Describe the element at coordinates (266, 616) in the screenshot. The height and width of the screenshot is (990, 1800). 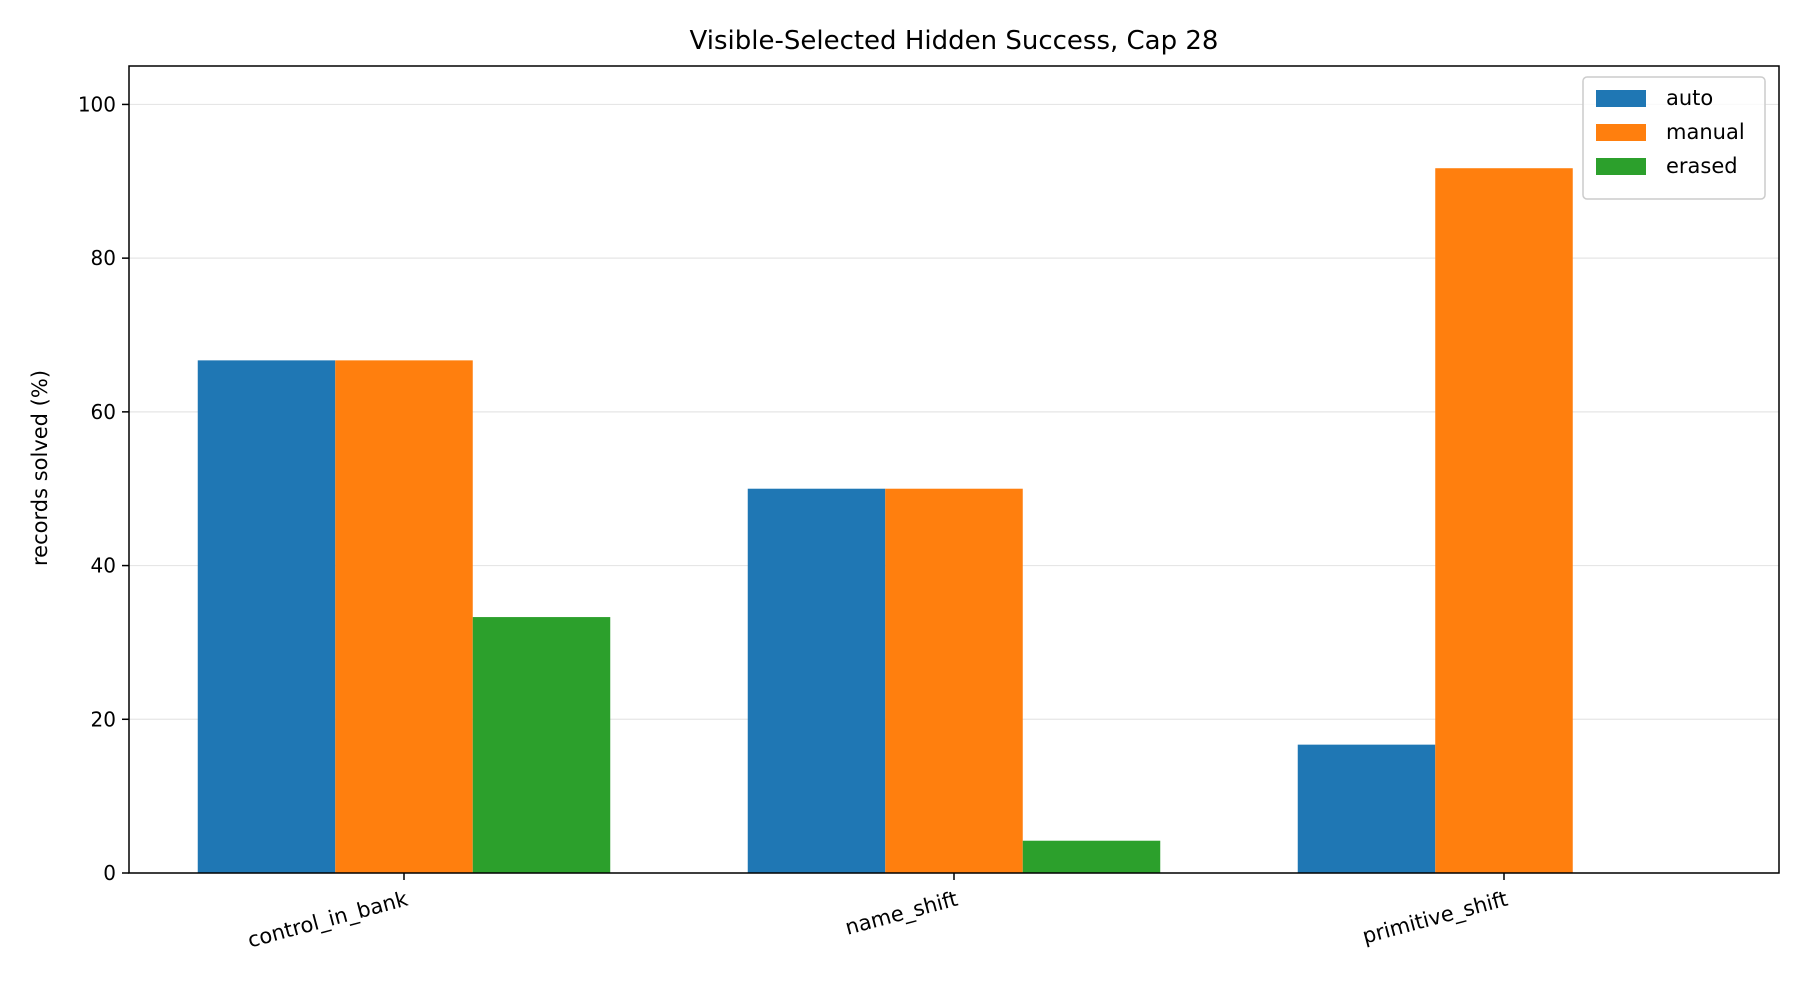
I see `bar-auto-control_in_bank` at that location.